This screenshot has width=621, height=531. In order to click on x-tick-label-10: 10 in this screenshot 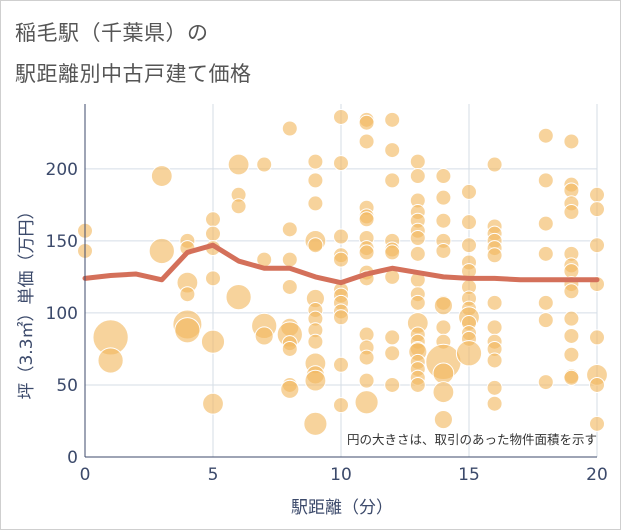, I will do `click(341, 475)`.